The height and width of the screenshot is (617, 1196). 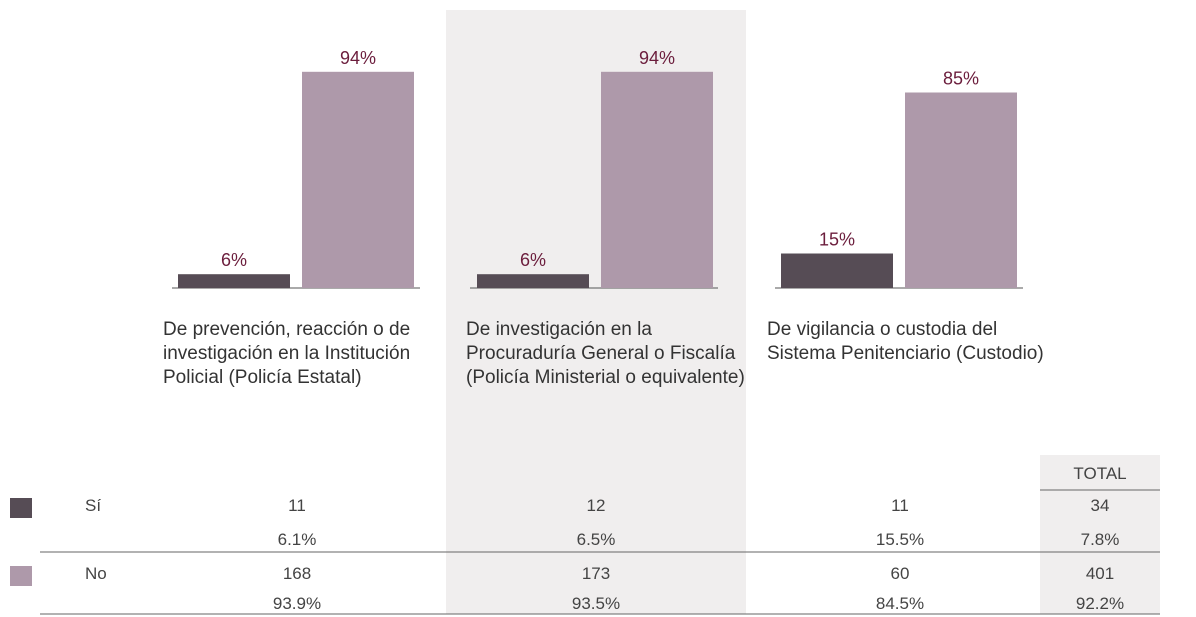 I want to click on total-count: 401, so click(x=1100, y=573).